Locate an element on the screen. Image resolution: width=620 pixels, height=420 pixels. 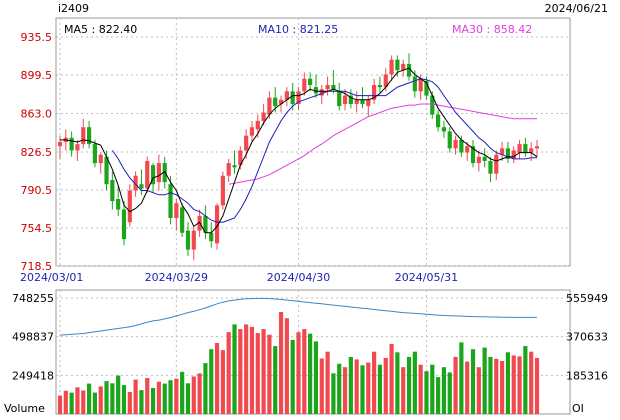
oi-axis-label: OI is located at coordinates (578, 408).